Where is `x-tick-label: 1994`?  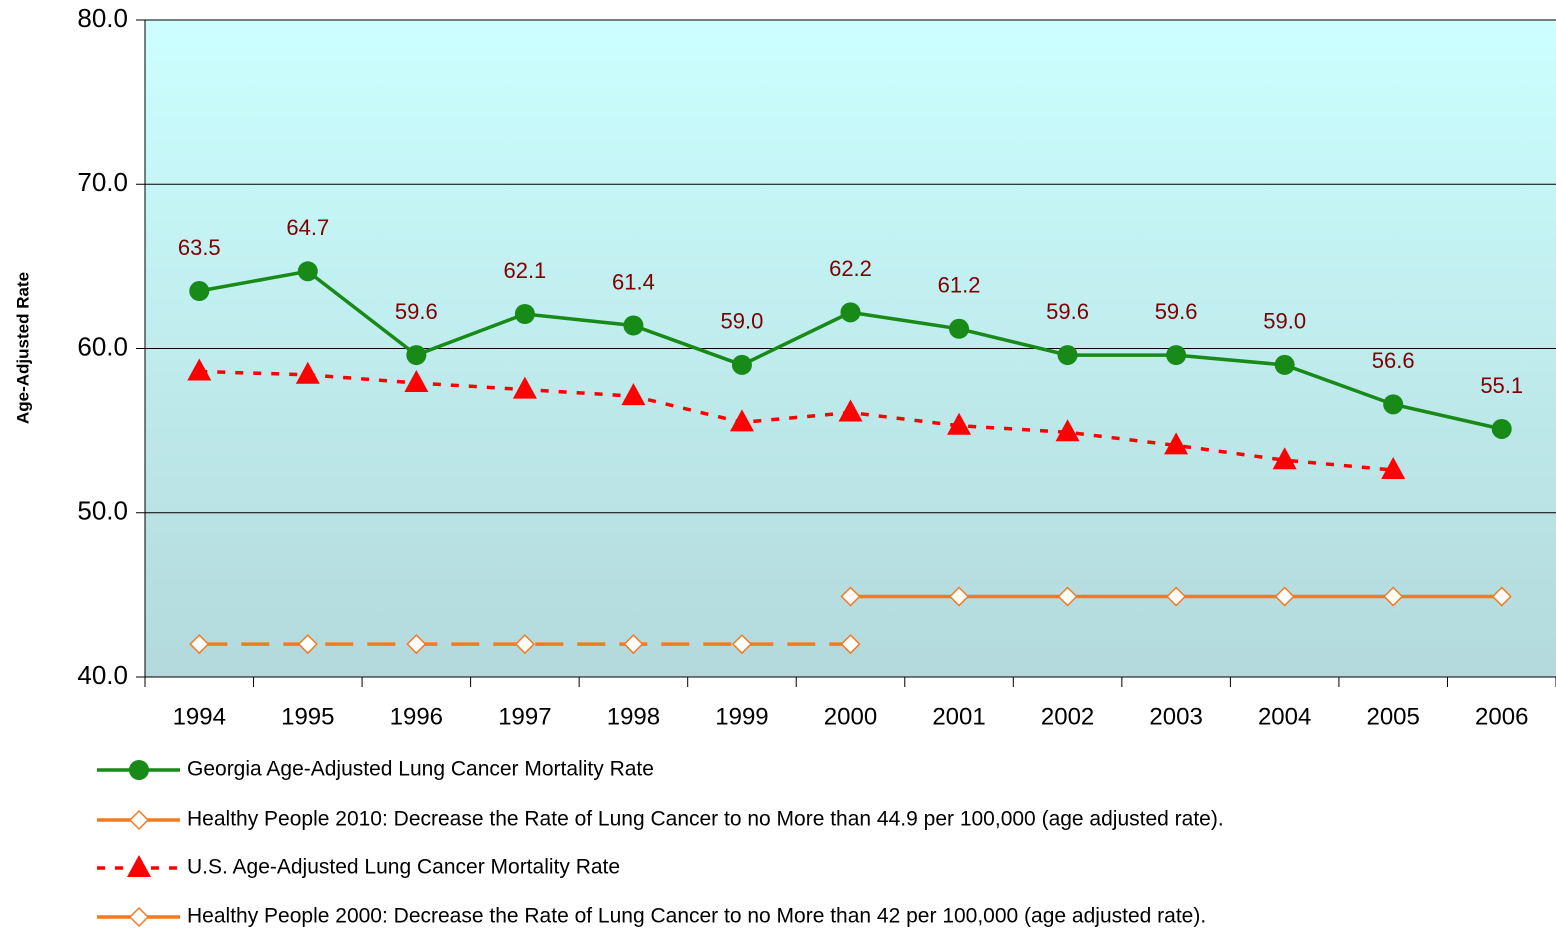 x-tick-label: 1994 is located at coordinates (199, 716).